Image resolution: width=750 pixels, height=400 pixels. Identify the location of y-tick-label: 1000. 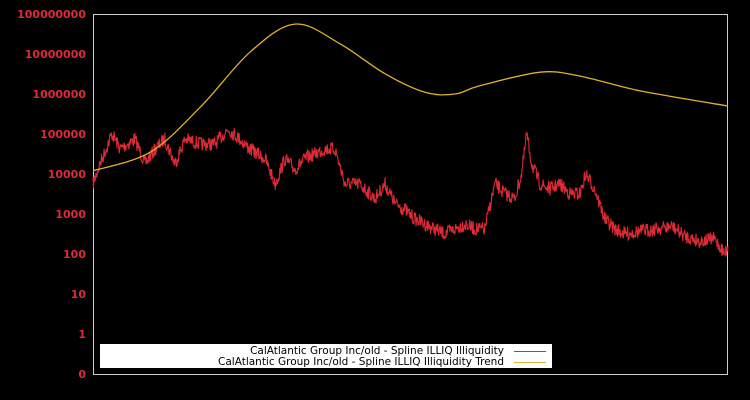
(70, 214).